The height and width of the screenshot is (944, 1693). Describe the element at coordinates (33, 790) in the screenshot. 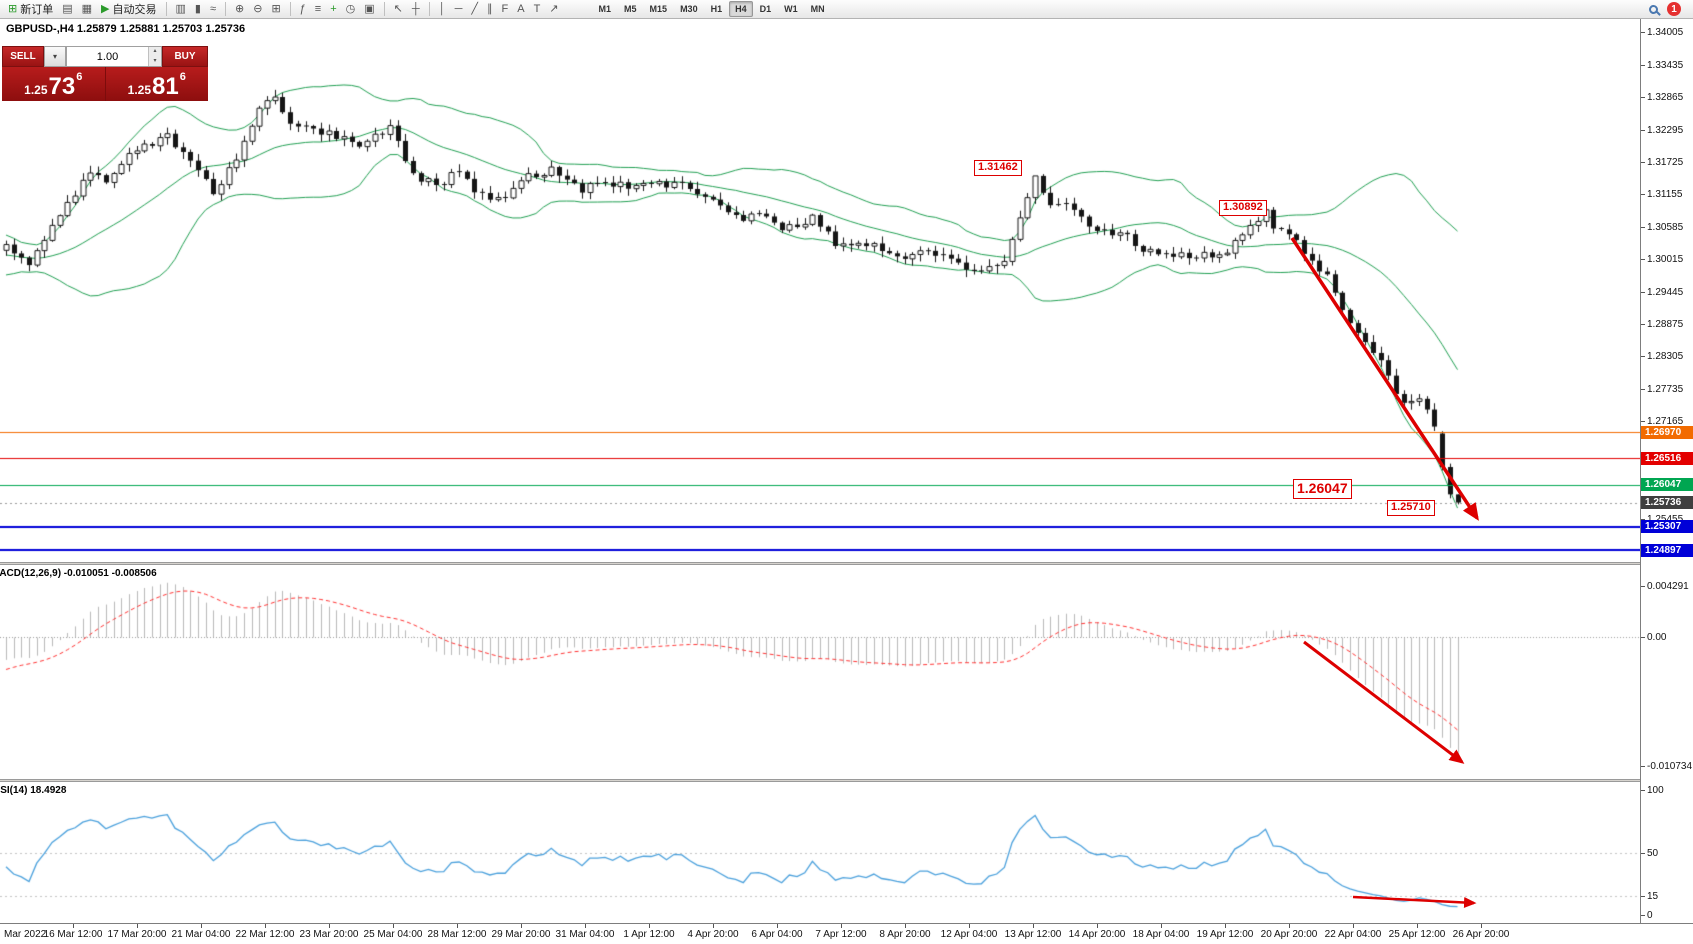

I see `rsi-indicator-label: RSI(14) 18.4928` at that location.